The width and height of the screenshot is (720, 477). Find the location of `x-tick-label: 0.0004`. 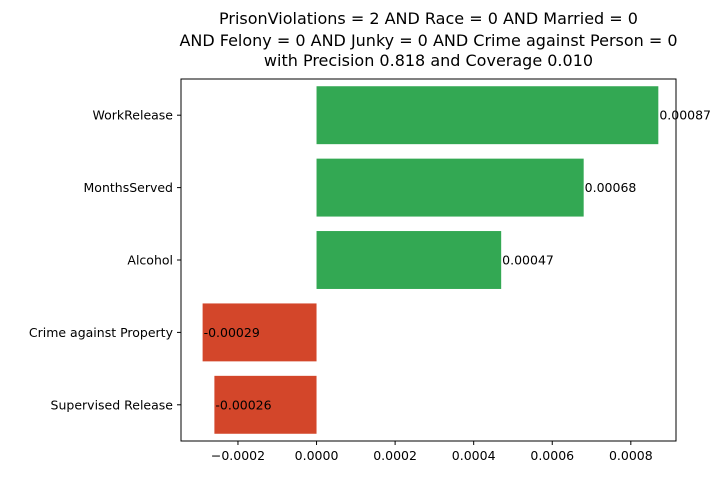

x-tick-label: 0.0004 is located at coordinates (474, 455).